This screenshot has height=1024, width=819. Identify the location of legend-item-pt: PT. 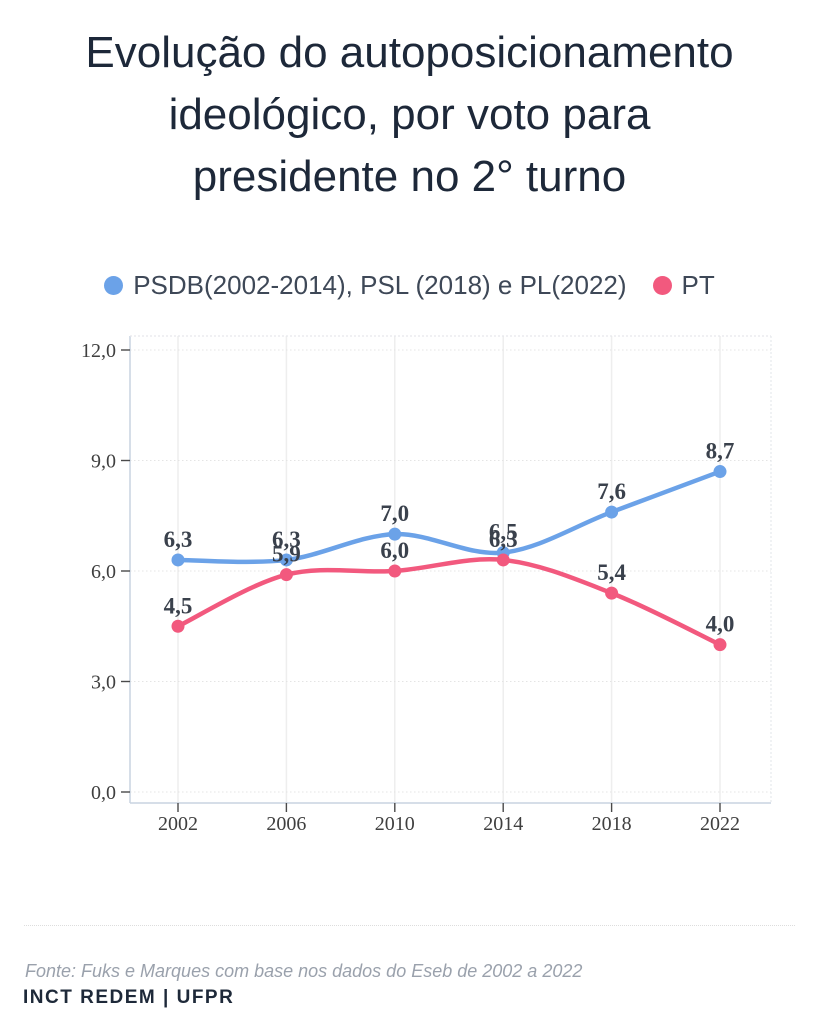
(683, 285).